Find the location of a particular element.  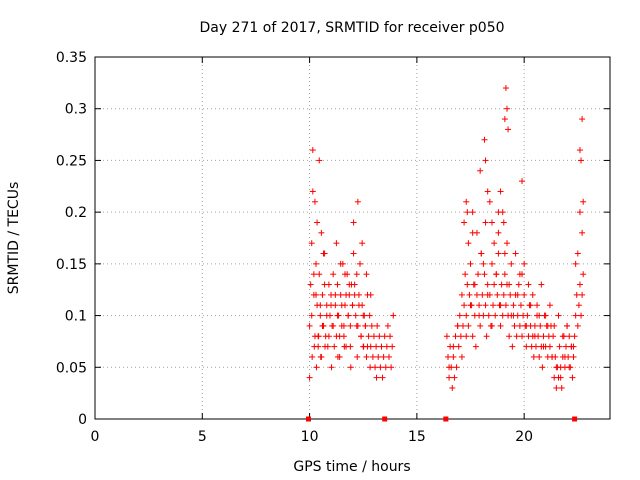

y-tick-label: 0.05 is located at coordinates (71, 368).